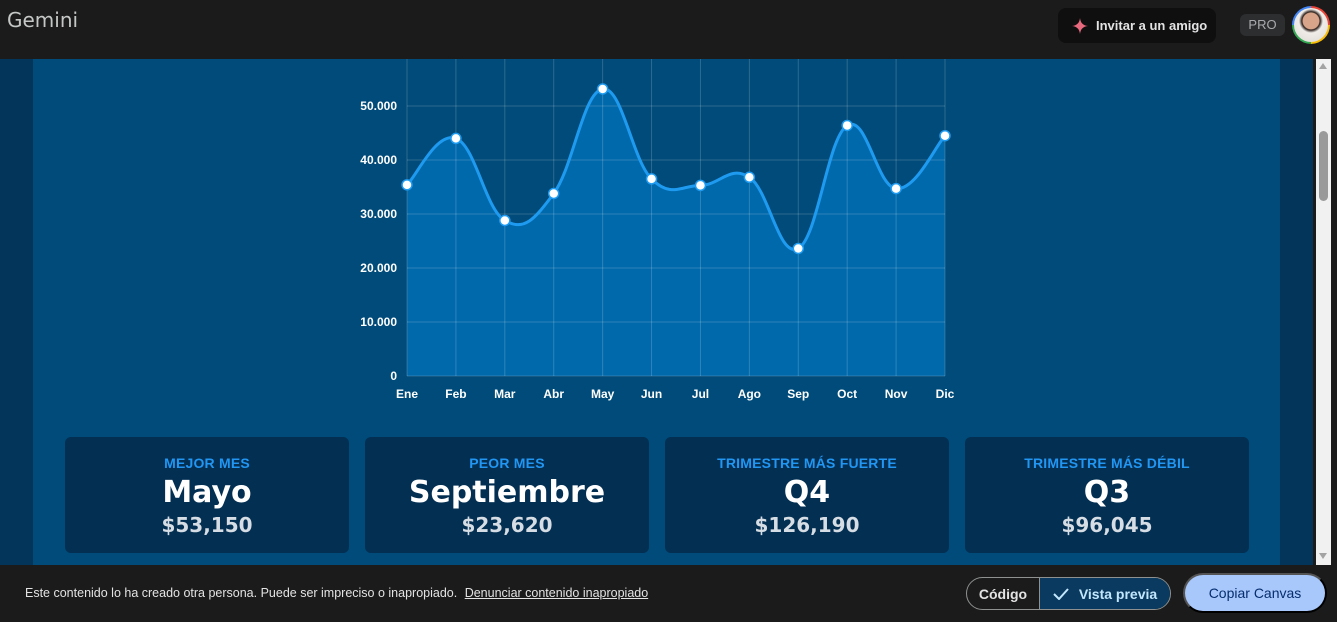  I want to click on top-bar: Gemini Invitar a un amigo PRO, so click(668, 29).